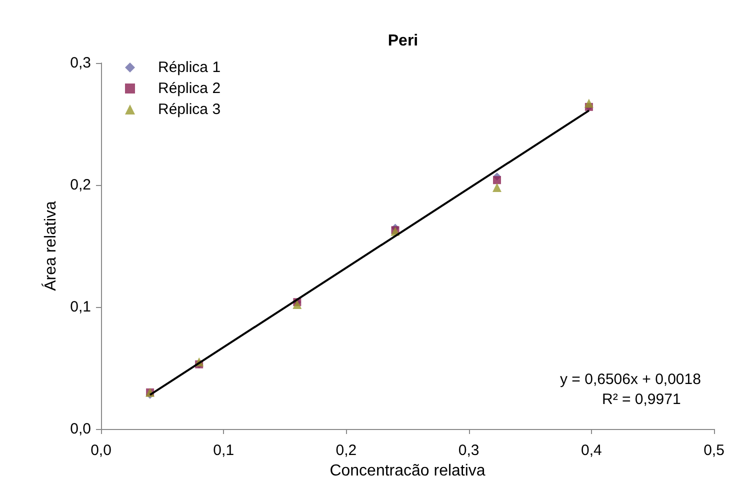 The image size is (739, 497). What do you see at coordinates (408, 471) in the screenshot?
I see `x-axis-title: Concentracão relativa` at bounding box center [408, 471].